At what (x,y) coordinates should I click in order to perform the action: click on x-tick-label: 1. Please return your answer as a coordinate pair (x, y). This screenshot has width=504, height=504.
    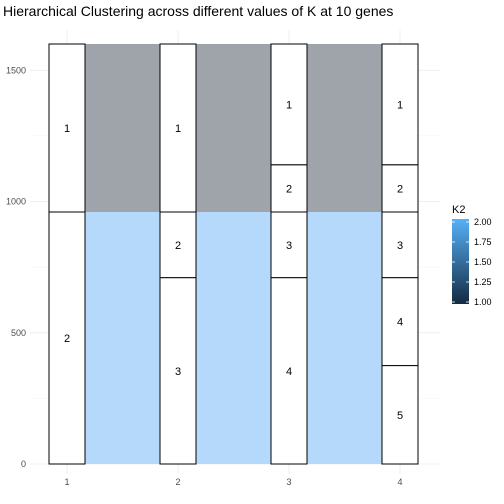
    Looking at the image, I should click on (66, 482).